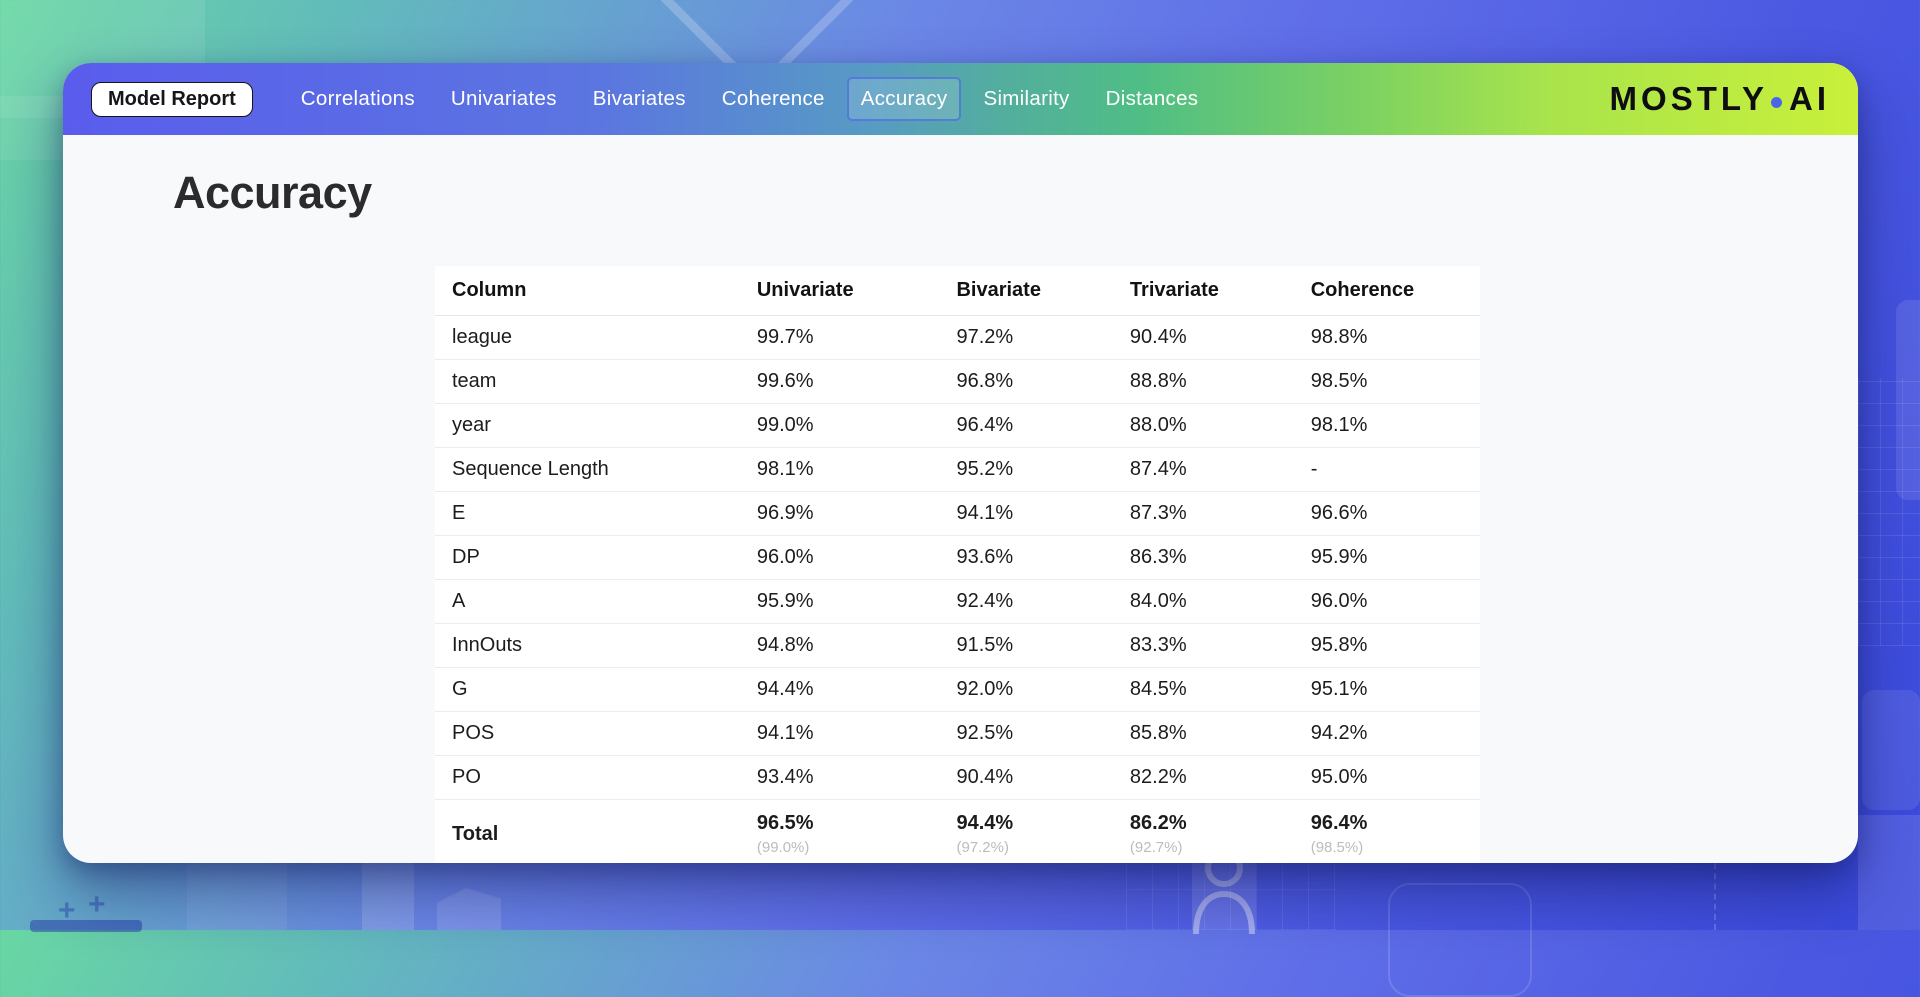 The height and width of the screenshot is (997, 1920). I want to click on metric-value: 87.4%, so click(1220, 469).